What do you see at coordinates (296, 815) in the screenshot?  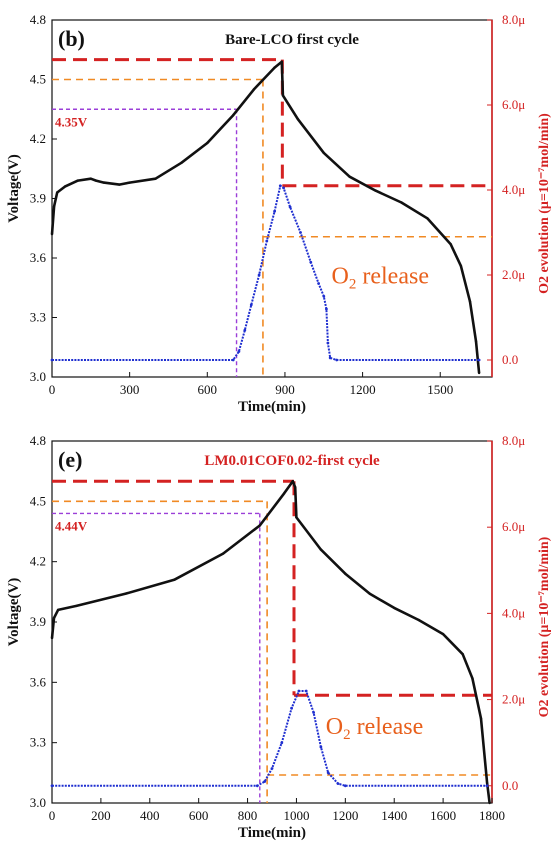 I see `x-tick-label: 1000` at bounding box center [296, 815].